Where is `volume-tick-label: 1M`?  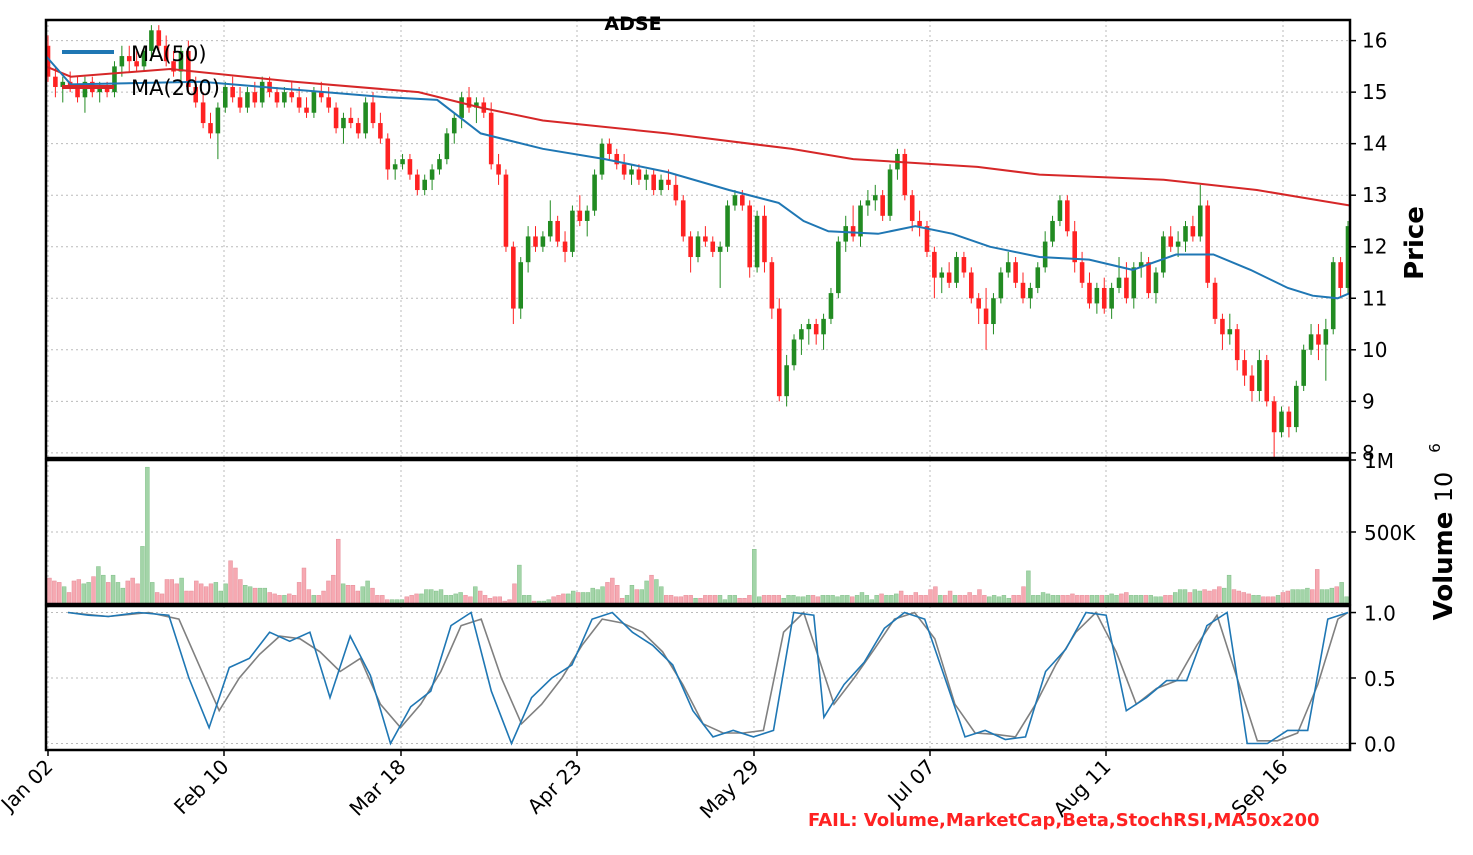
volume-tick-label: 1M is located at coordinates (1379, 461).